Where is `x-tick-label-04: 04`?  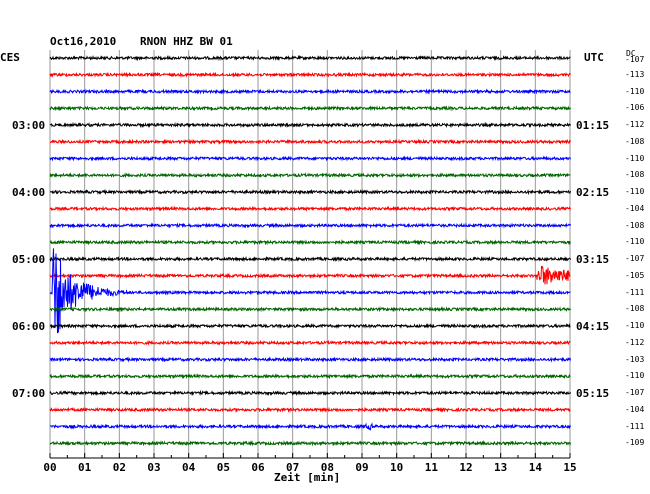 x-tick-label-04: 04 is located at coordinates (189, 467).